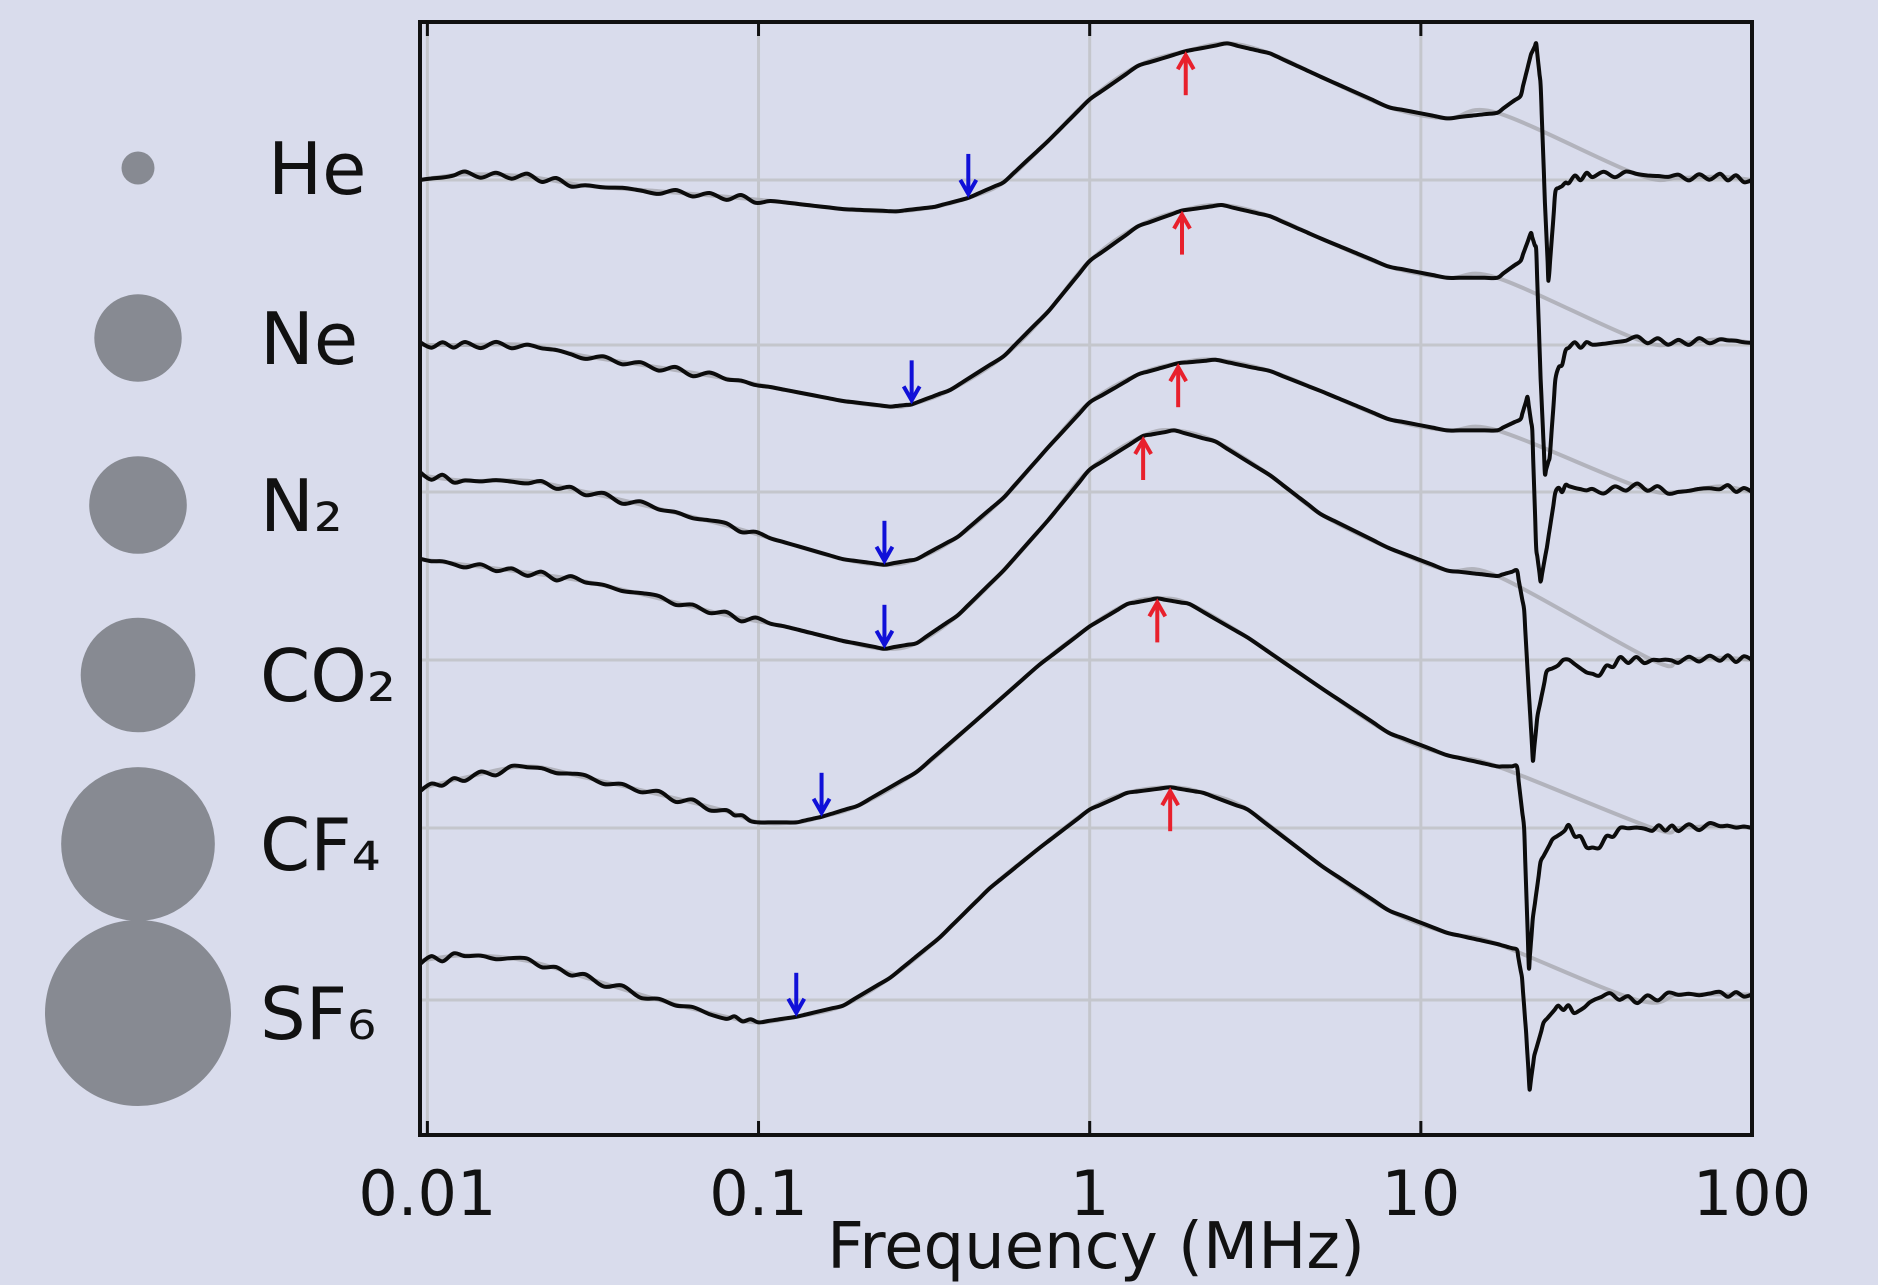  What do you see at coordinates (328, 676) in the screenshot?
I see `legend-label-3: CO₂` at bounding box center [328, 676].